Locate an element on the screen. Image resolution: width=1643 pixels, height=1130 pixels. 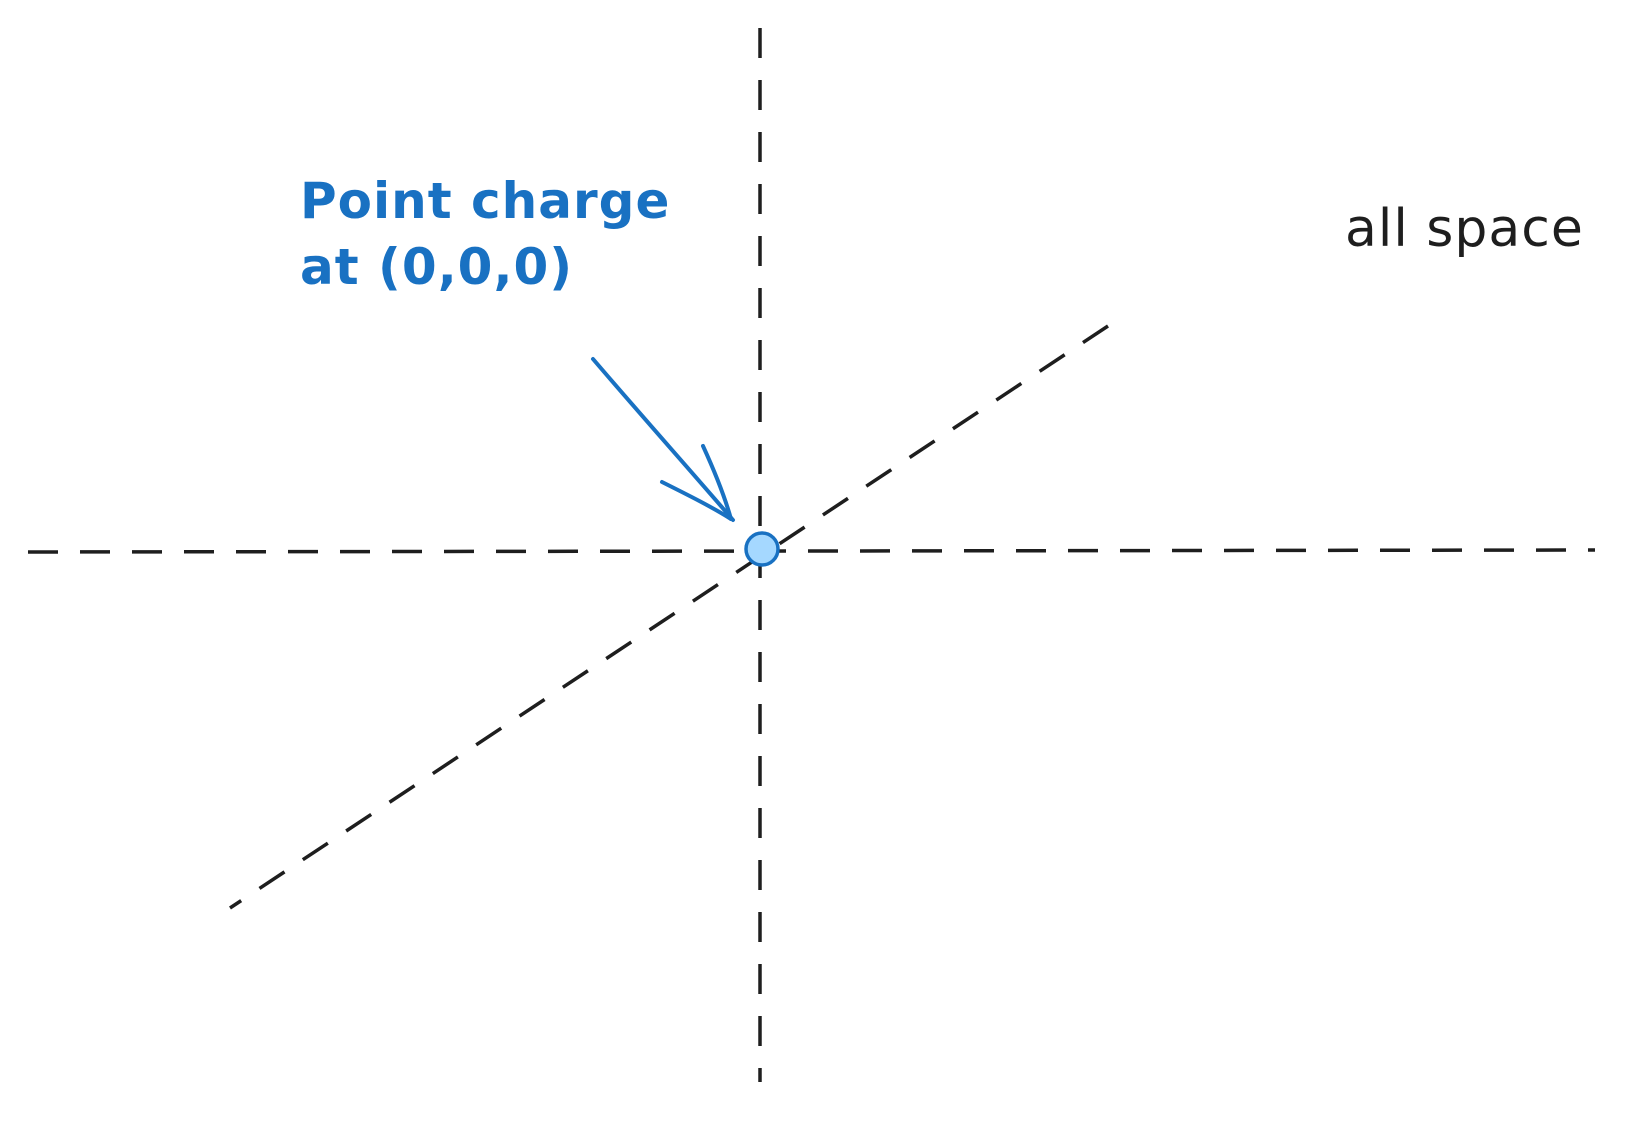
horizontal-axis is located at coordinates (811, 551).